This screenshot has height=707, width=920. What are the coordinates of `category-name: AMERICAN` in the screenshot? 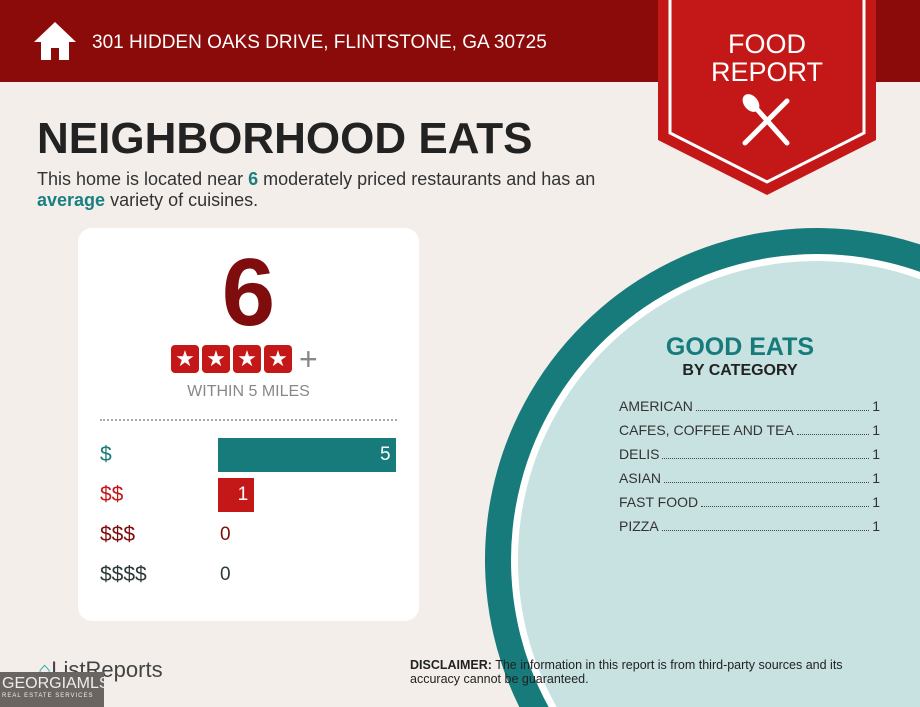 It's located at (656, 406).